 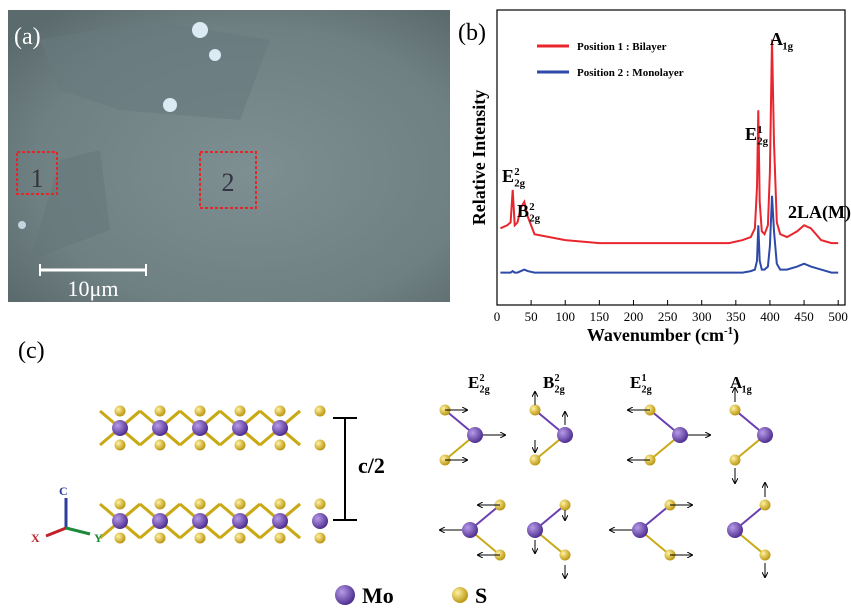 I want to click on x-axis-label: Wavenumber (cm-1), so click(x=663, y=335).